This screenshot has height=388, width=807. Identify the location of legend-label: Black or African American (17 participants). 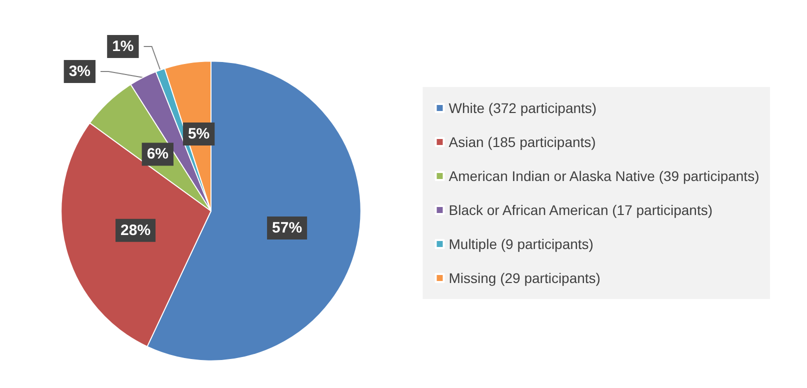
(580, 210).